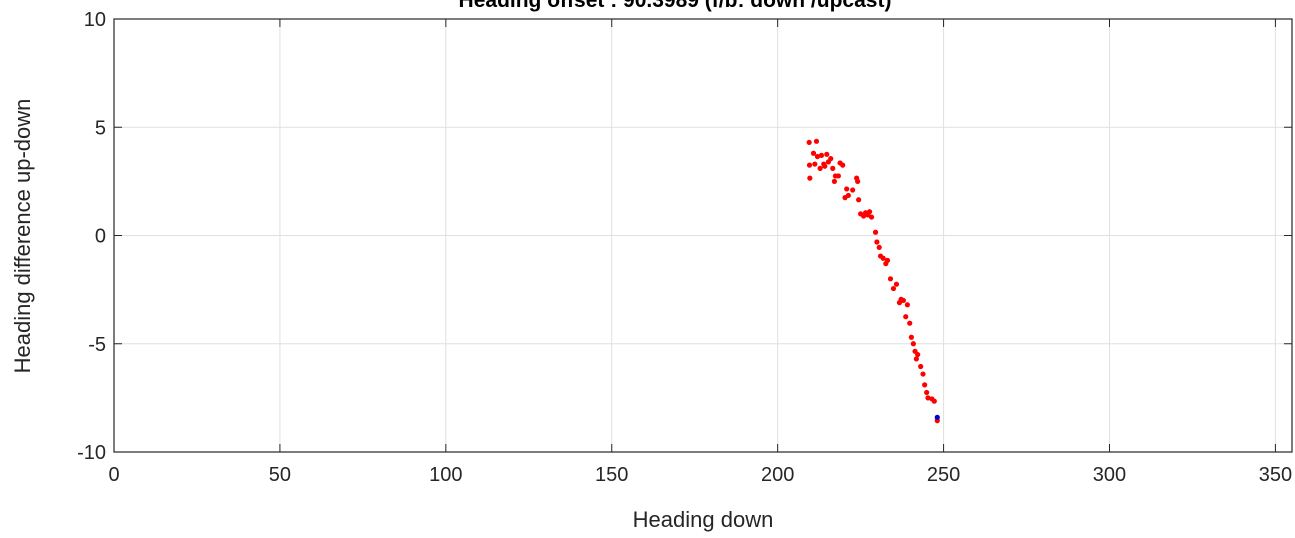 The width and height of the screenshot is (1295, 538). I want to click on x-tick-label: 100, so click(445, 475).